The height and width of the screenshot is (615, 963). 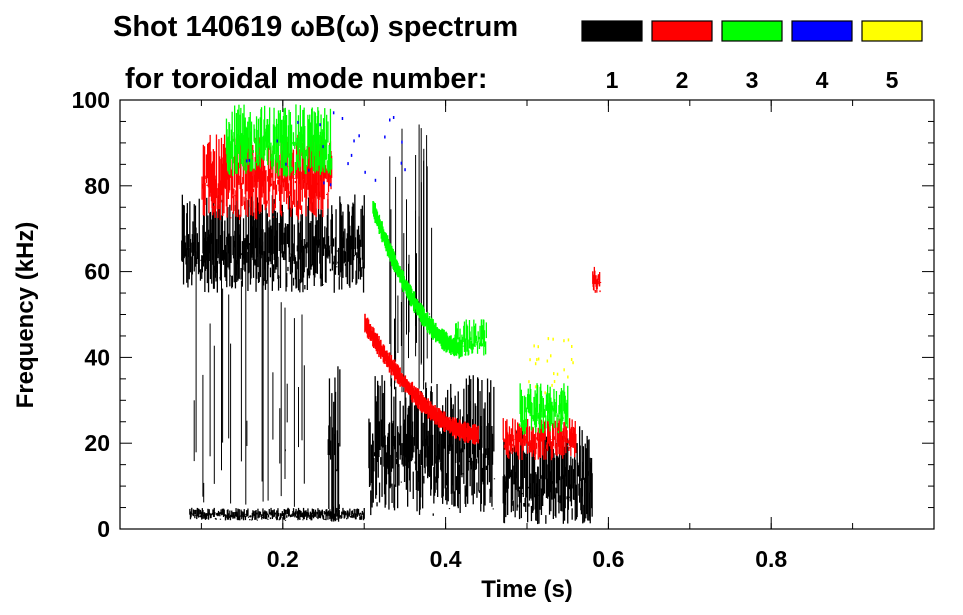 What do you see at coordinates (892, 80) in the screenshot?
I see `legend-label-5: 5` at bounding box center [892, 80].